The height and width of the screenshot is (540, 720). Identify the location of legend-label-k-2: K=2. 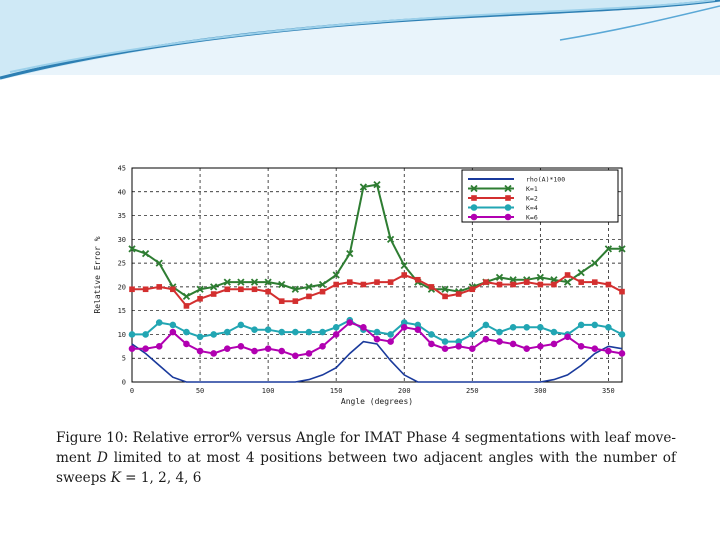
(532, 199).